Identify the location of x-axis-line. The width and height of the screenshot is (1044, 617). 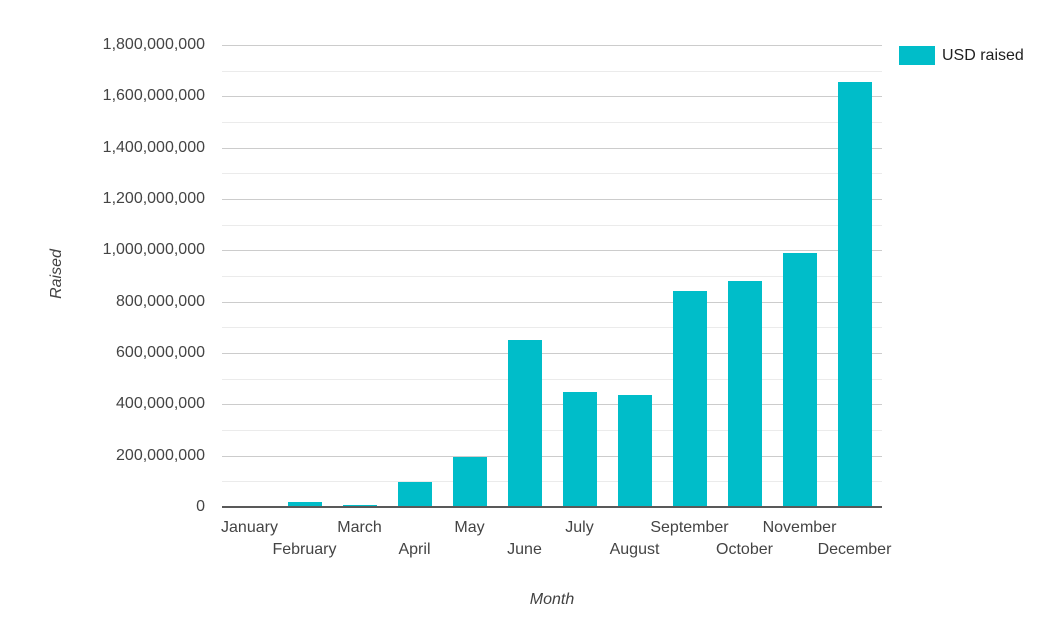
(552, 507).